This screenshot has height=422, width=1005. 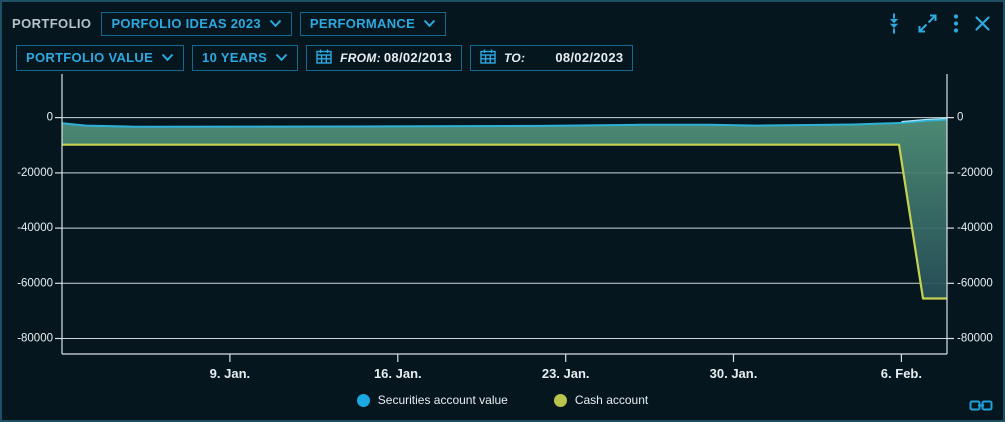 I want to click on from-label: FROM:, so click(x=360, y=57).